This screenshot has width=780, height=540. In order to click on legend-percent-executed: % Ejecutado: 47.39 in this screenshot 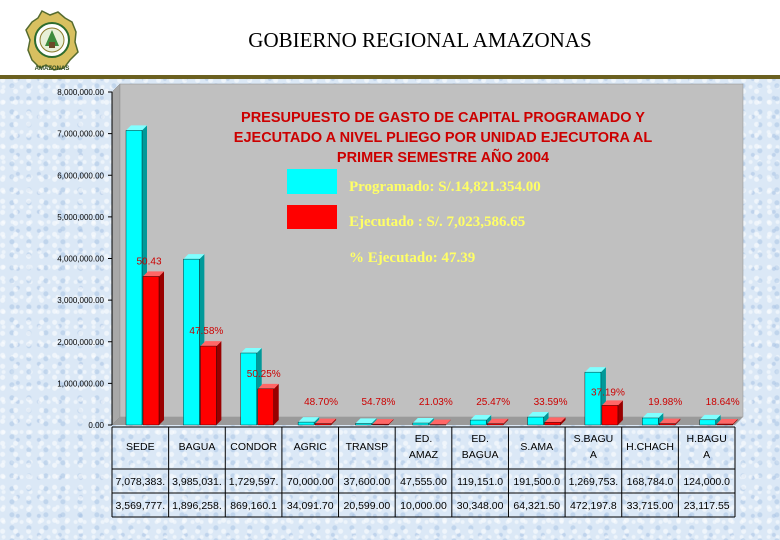, I will do `click(412, 258)`.